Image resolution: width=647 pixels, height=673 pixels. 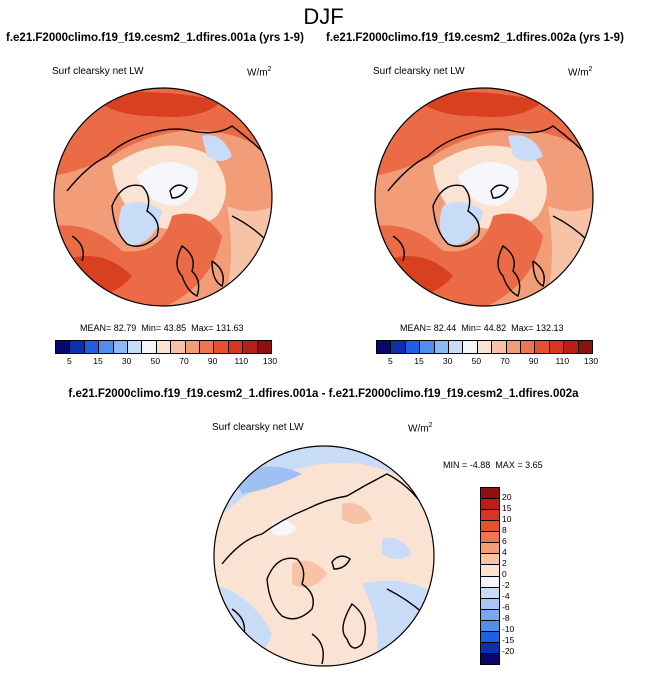 What do you see at coordinates (476, 361) in the screenshot?
I see `right-colorbar-tick-label: 50` at bounding box center [476, 361].